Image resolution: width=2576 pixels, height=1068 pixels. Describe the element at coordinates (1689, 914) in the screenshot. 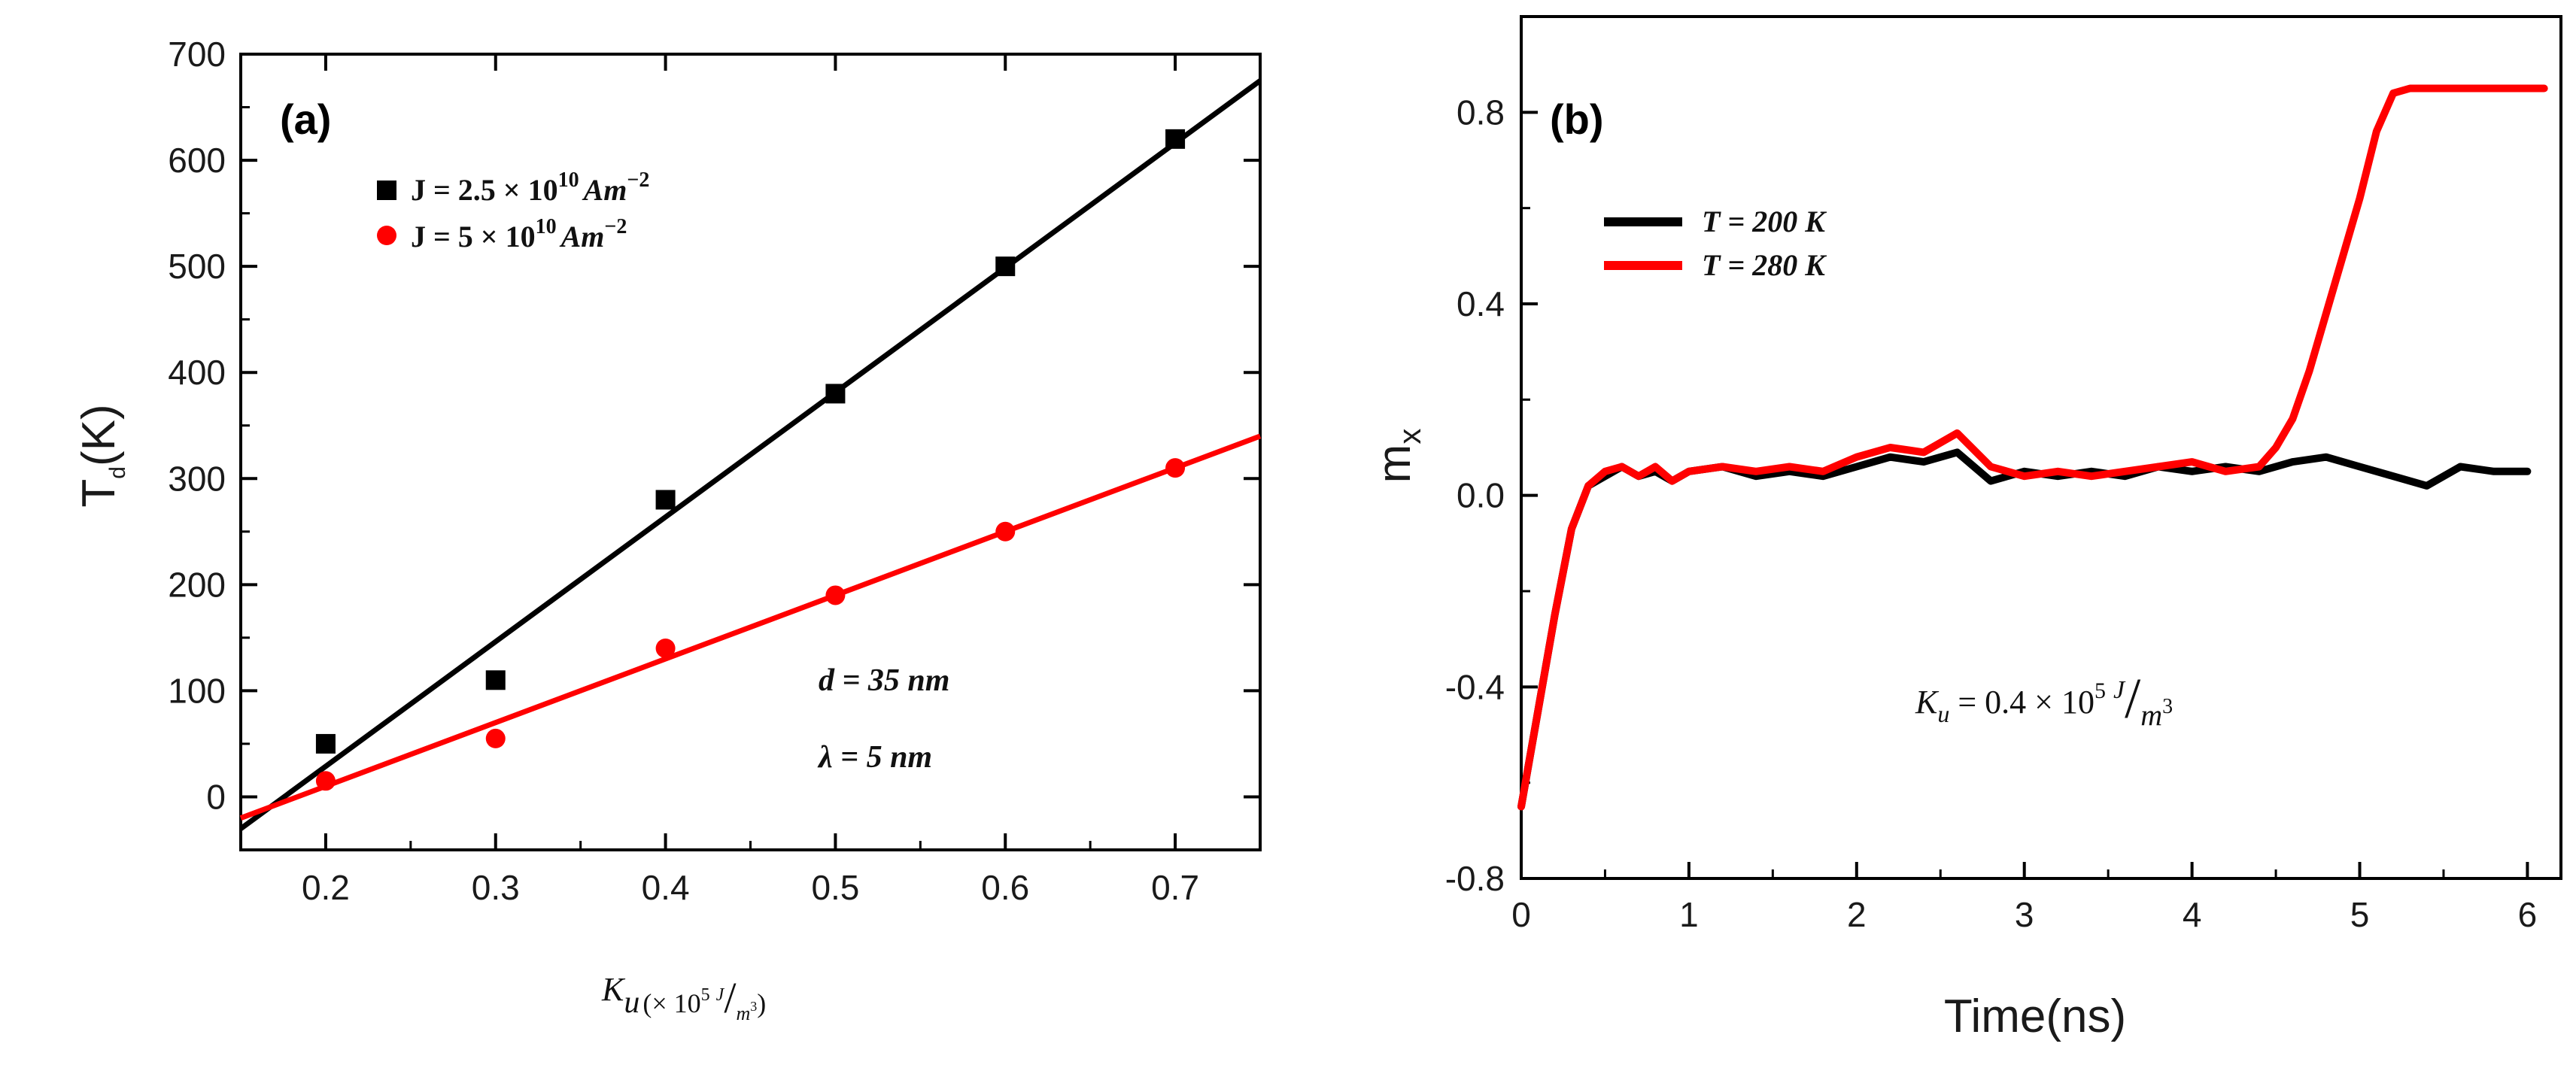

I see `x-tick-label: 1` at that location.